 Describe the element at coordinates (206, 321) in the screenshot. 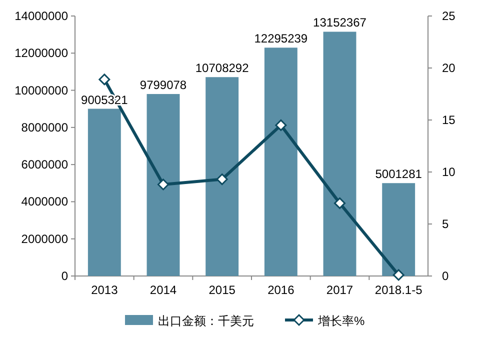

I see `legend-label: 出口金额：千美元` at that location.